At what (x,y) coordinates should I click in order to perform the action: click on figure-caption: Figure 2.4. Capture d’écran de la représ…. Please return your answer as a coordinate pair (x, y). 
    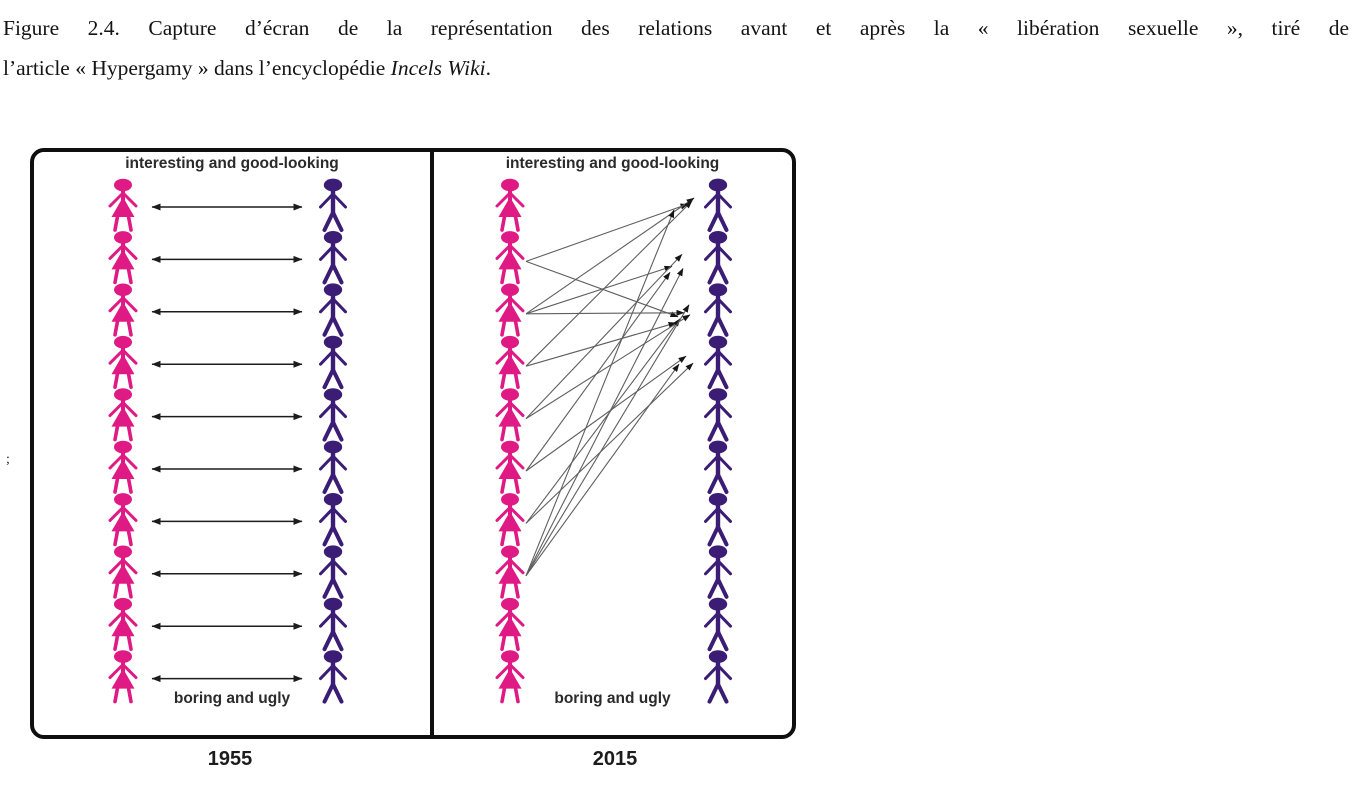
    Looking at the image, I should click on (676, 48).